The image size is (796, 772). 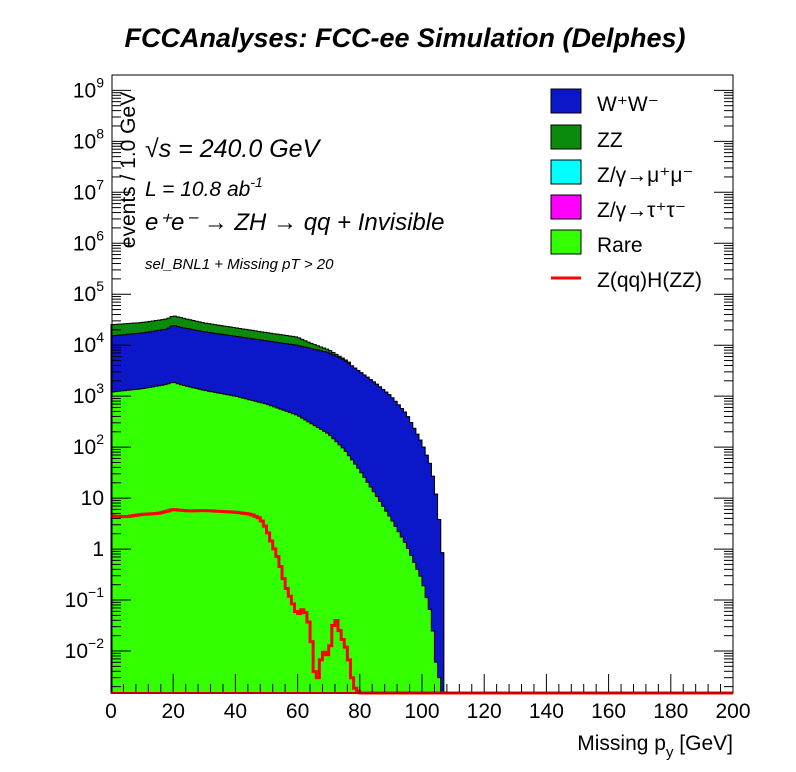 I want to click on y-tick-label: 1, so click(x=98, y=549).